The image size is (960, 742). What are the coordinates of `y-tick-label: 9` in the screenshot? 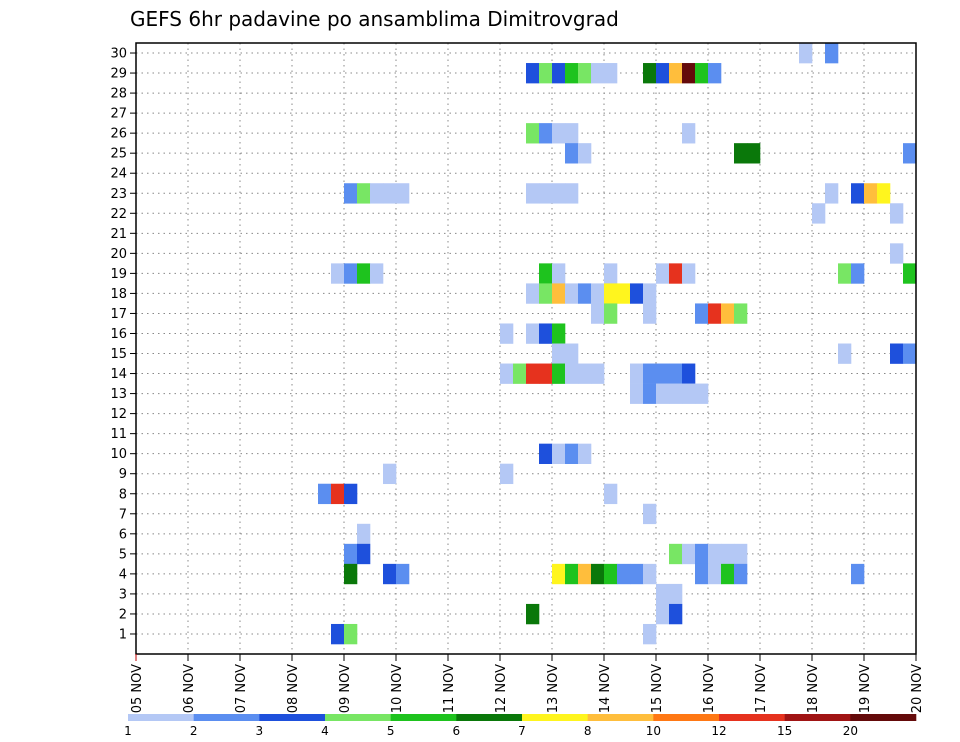 It's located at (123, 474).